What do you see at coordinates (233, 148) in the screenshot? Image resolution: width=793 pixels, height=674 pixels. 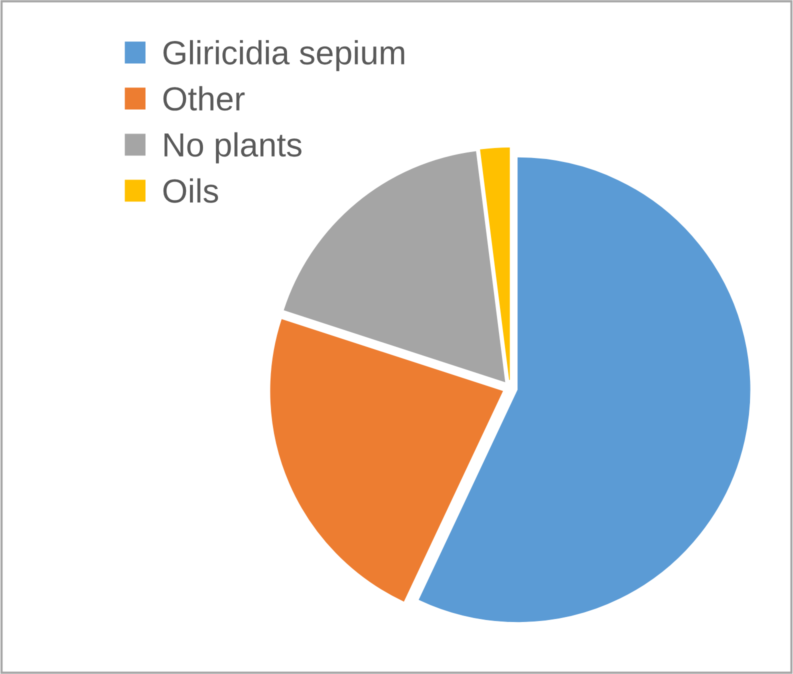 I see `legend-label: No plants` at bounding box center [233, 148].